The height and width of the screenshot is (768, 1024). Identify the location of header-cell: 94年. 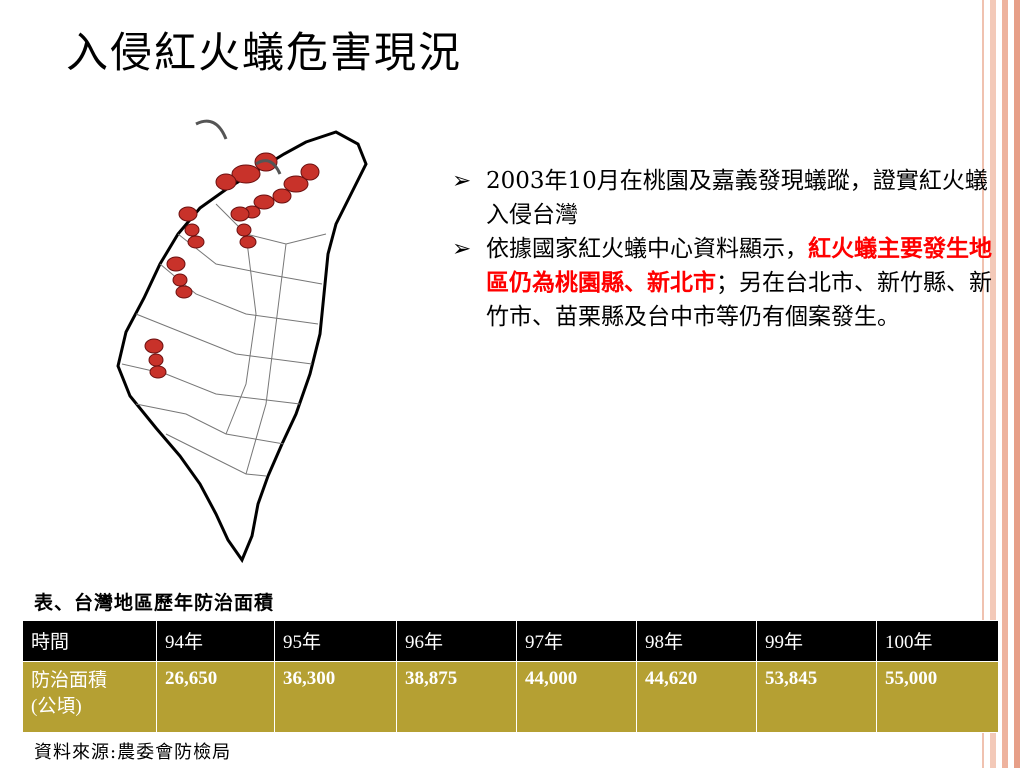
(215, 641).